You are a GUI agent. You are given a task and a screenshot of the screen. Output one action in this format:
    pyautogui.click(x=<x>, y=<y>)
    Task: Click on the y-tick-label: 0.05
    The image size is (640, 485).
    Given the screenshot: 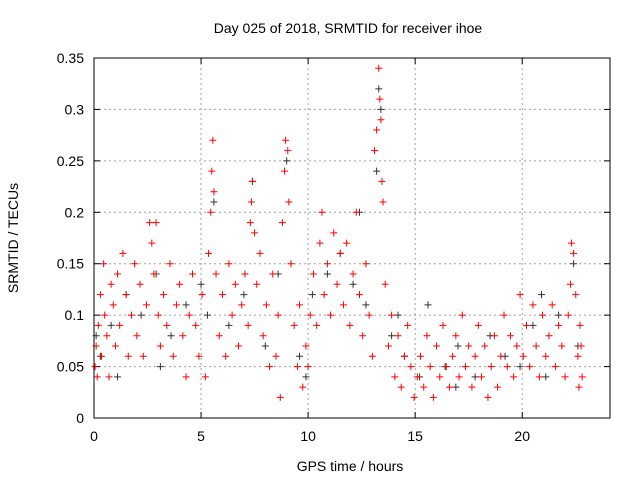 What is the action you would take?
    pyautogui.click(x=70, y=367)
    